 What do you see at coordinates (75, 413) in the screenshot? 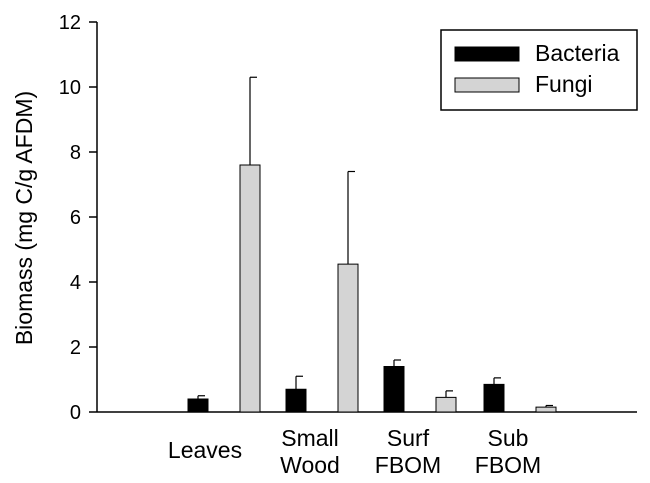
I see `y-tick-label: 0` at bounding box center [75, 413].